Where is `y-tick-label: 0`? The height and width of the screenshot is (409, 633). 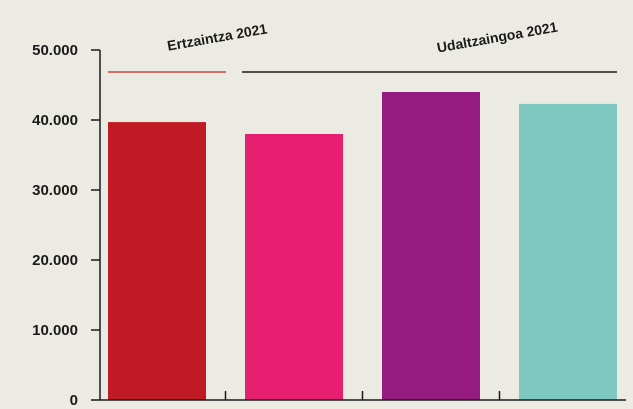
y-tick-label: 0 is located at coordinates (74, 400).